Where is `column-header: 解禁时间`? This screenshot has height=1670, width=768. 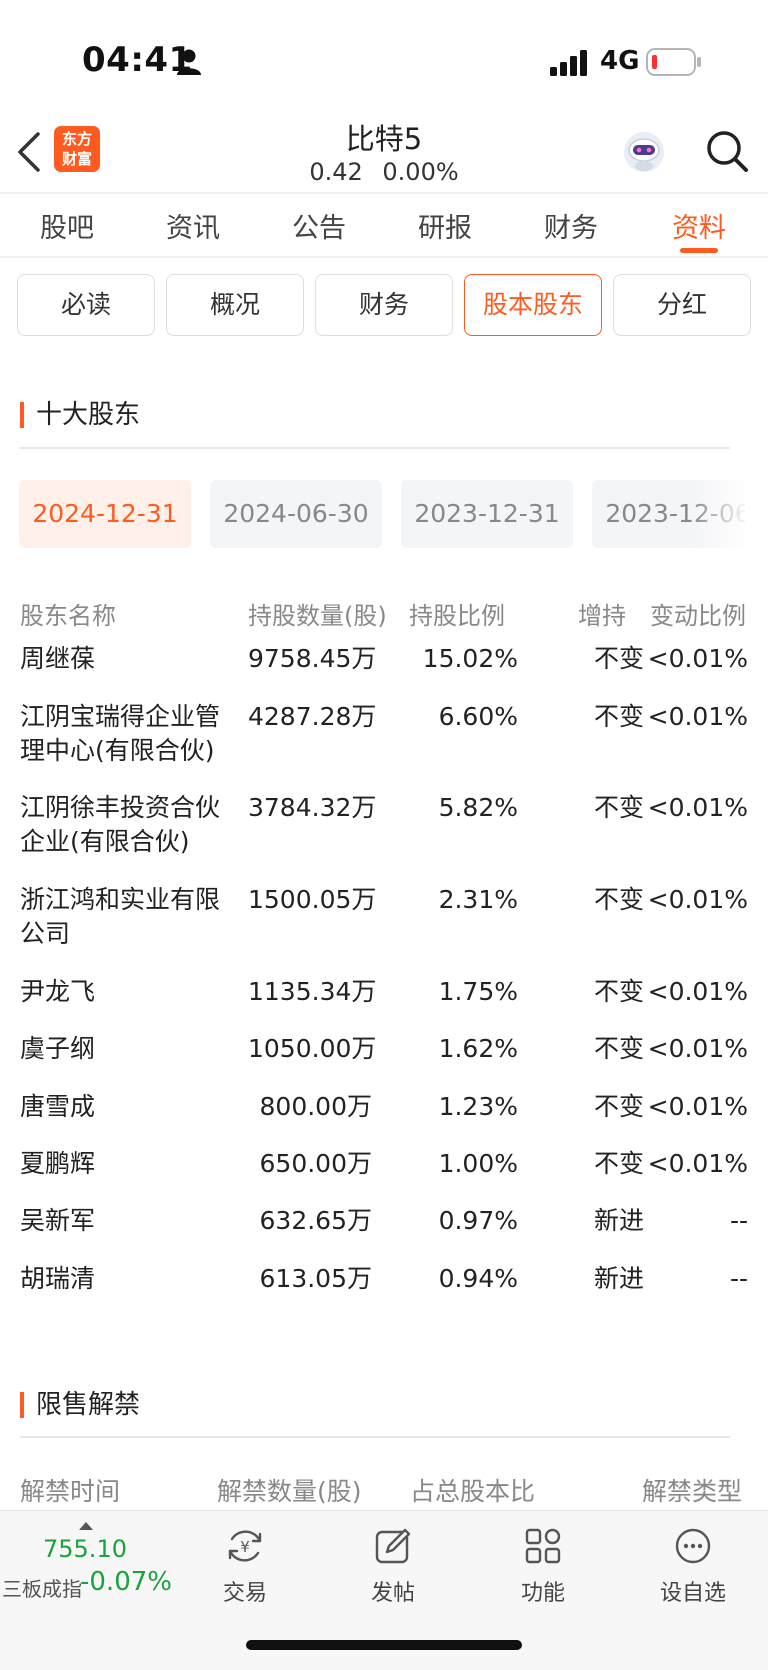 column-header: 解禁时间 is located at coordinates (70, 1491).